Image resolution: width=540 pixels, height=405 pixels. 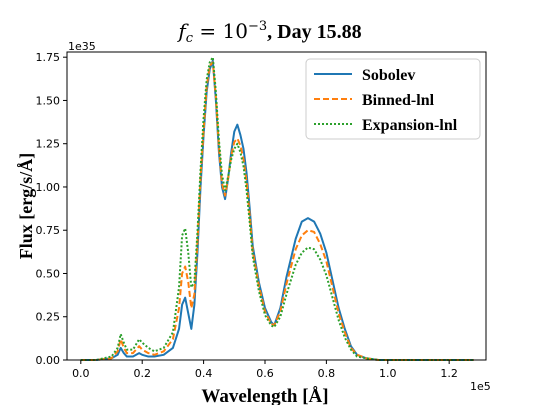 What do you see at coordinates (480, 386) in the screenshot?
I see `x-multiplier: 1e5` at bounding box center [480, 386].